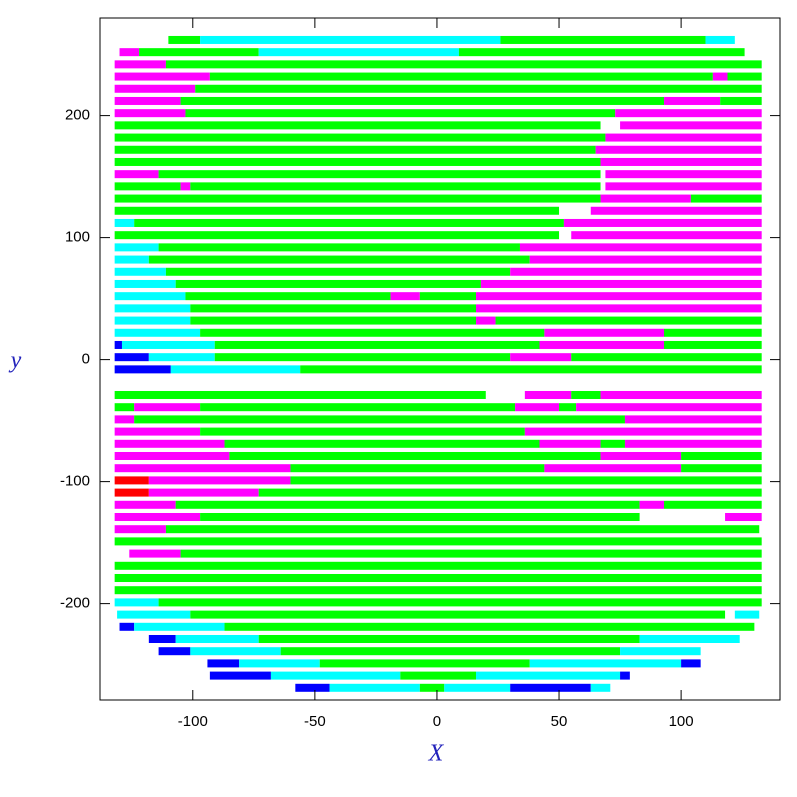  What do you see at coordinates (681, 721) in the screenshot?
I see `x-tick-label: 100` at bounding box center [681, 721].